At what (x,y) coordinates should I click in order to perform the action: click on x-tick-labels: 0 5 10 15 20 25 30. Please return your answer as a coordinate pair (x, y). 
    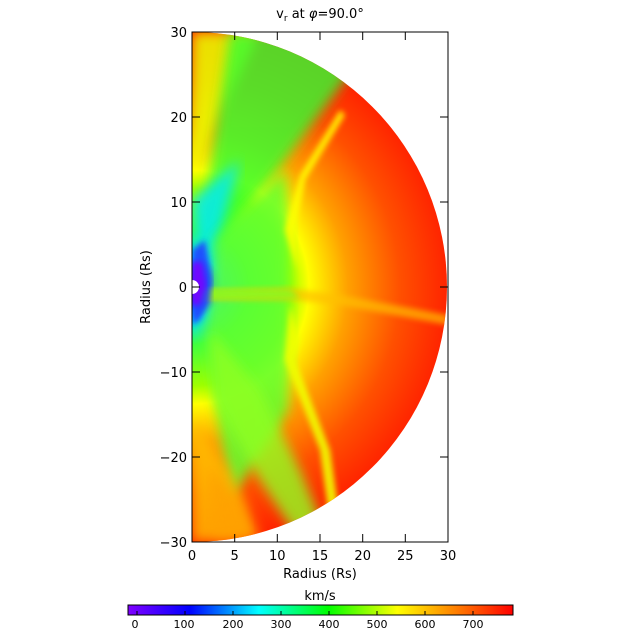
    Looking at the image, I should click on (322, 556).